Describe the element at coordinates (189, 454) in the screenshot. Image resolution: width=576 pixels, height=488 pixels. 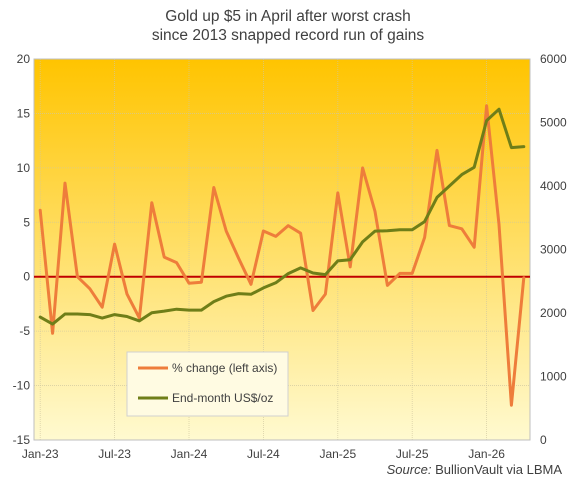
I see `x-tick-label: Jan-24` at that location.